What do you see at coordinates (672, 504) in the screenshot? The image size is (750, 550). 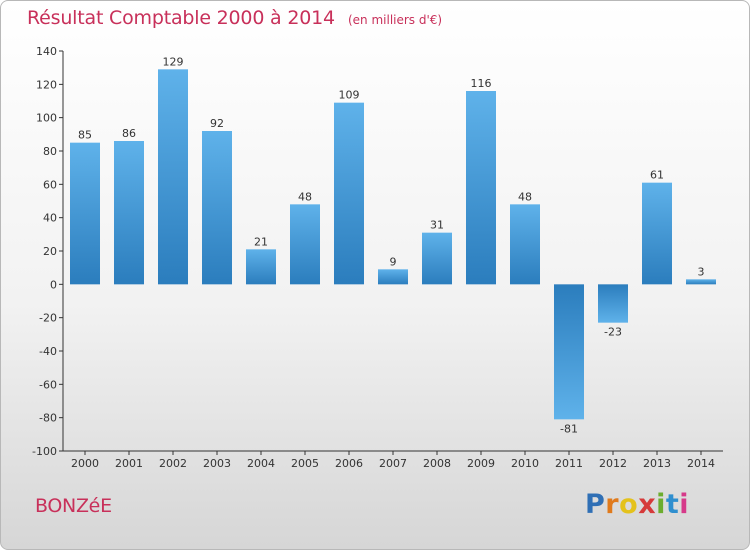 I see `logo-letter: t` at bounding box center [672, 504].